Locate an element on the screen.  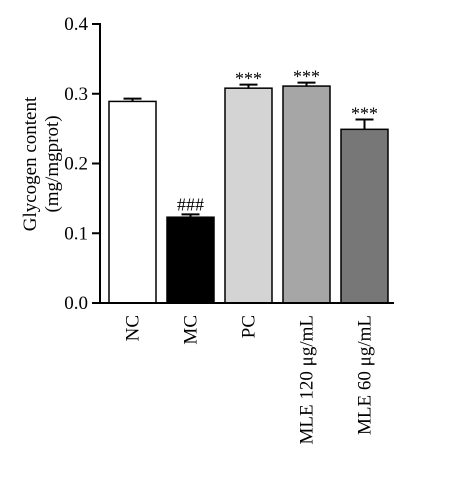
x-category-label: MLE 120 μg/mL is located at coordinates (307, 379).